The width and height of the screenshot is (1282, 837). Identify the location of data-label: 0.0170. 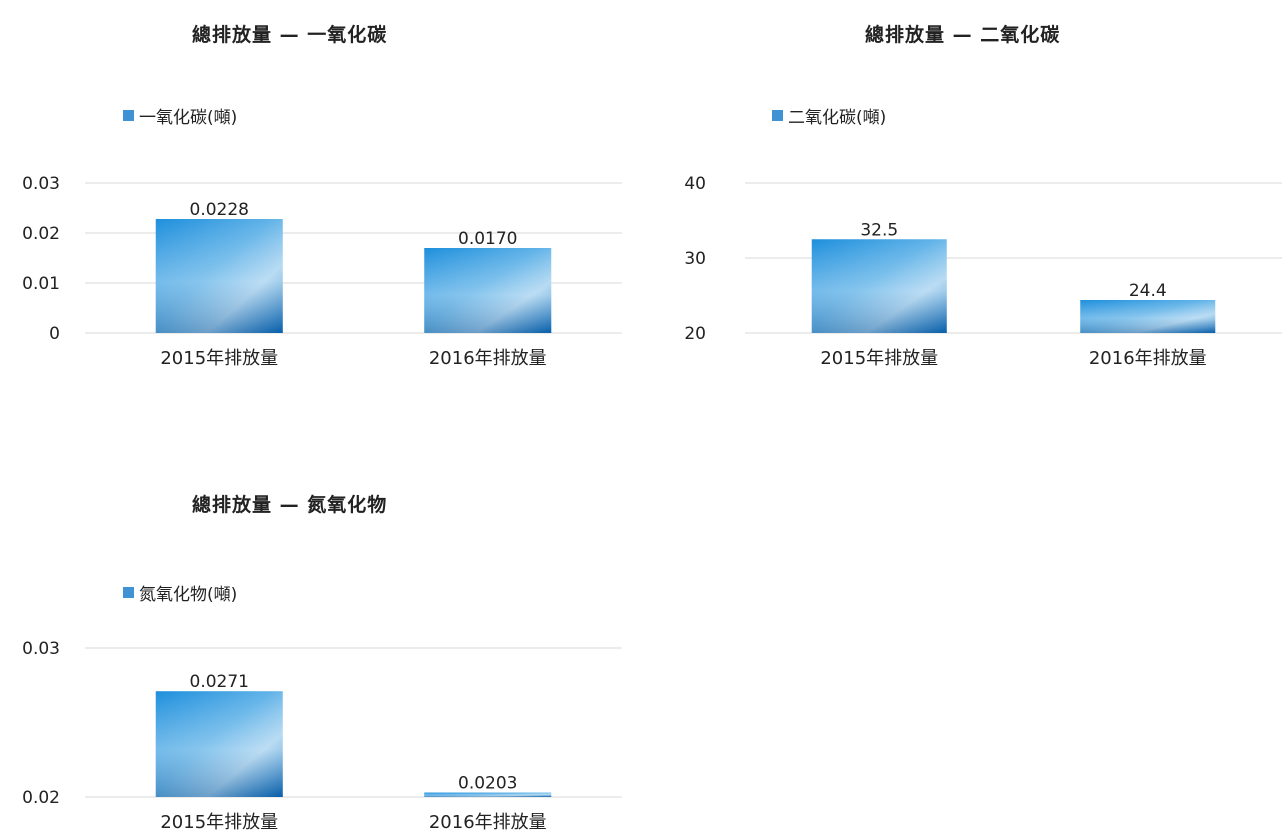
(487, 239).